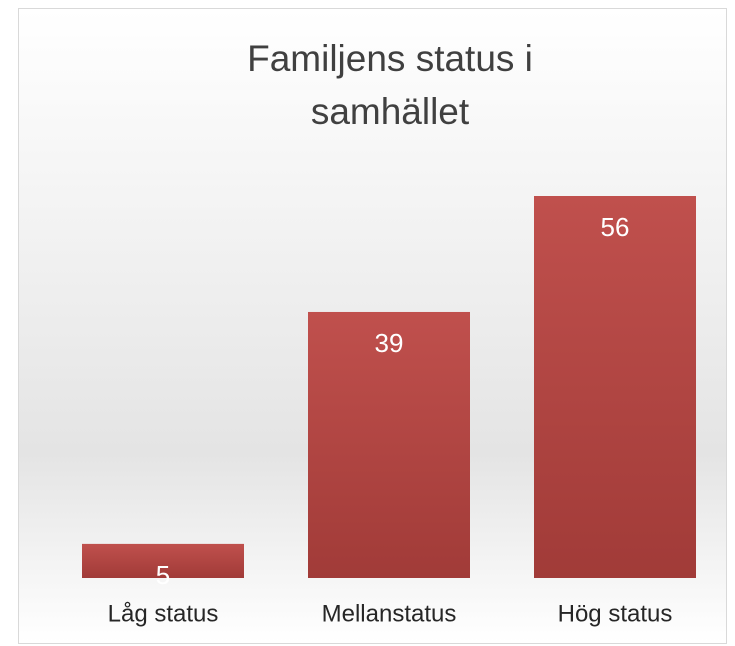 This screenshot has height=646, width=735. I want to click on data-label: 5, so click(163, 575).